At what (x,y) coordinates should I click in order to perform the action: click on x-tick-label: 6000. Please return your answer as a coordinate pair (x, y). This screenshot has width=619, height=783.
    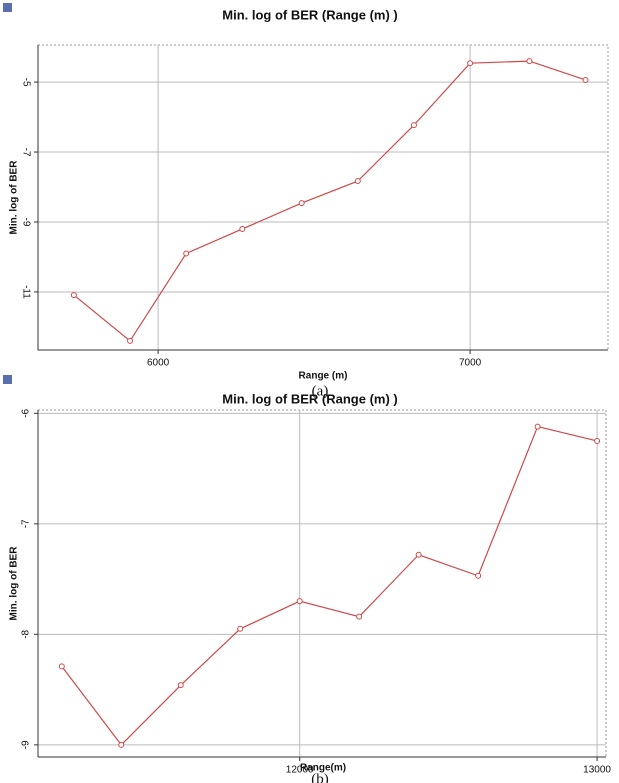
    Looking at the image, I should click on (158, 363).